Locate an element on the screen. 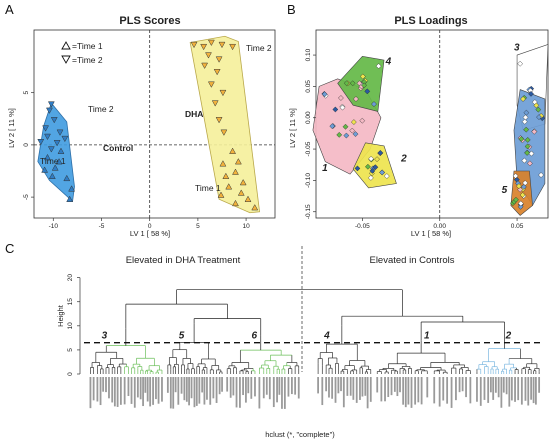 The height and width of the screenshot is (441, 550). dendrogram-cluster-label-2: 2 is located at coordinates (508, 336).